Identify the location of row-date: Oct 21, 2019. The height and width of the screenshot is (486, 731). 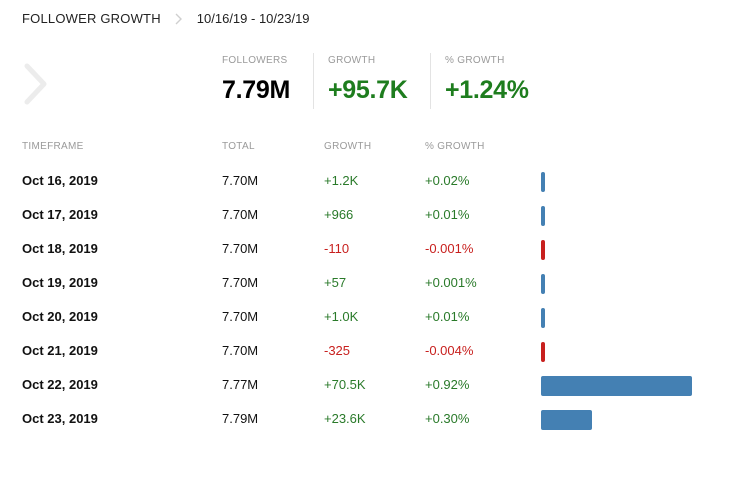
(60, 350).